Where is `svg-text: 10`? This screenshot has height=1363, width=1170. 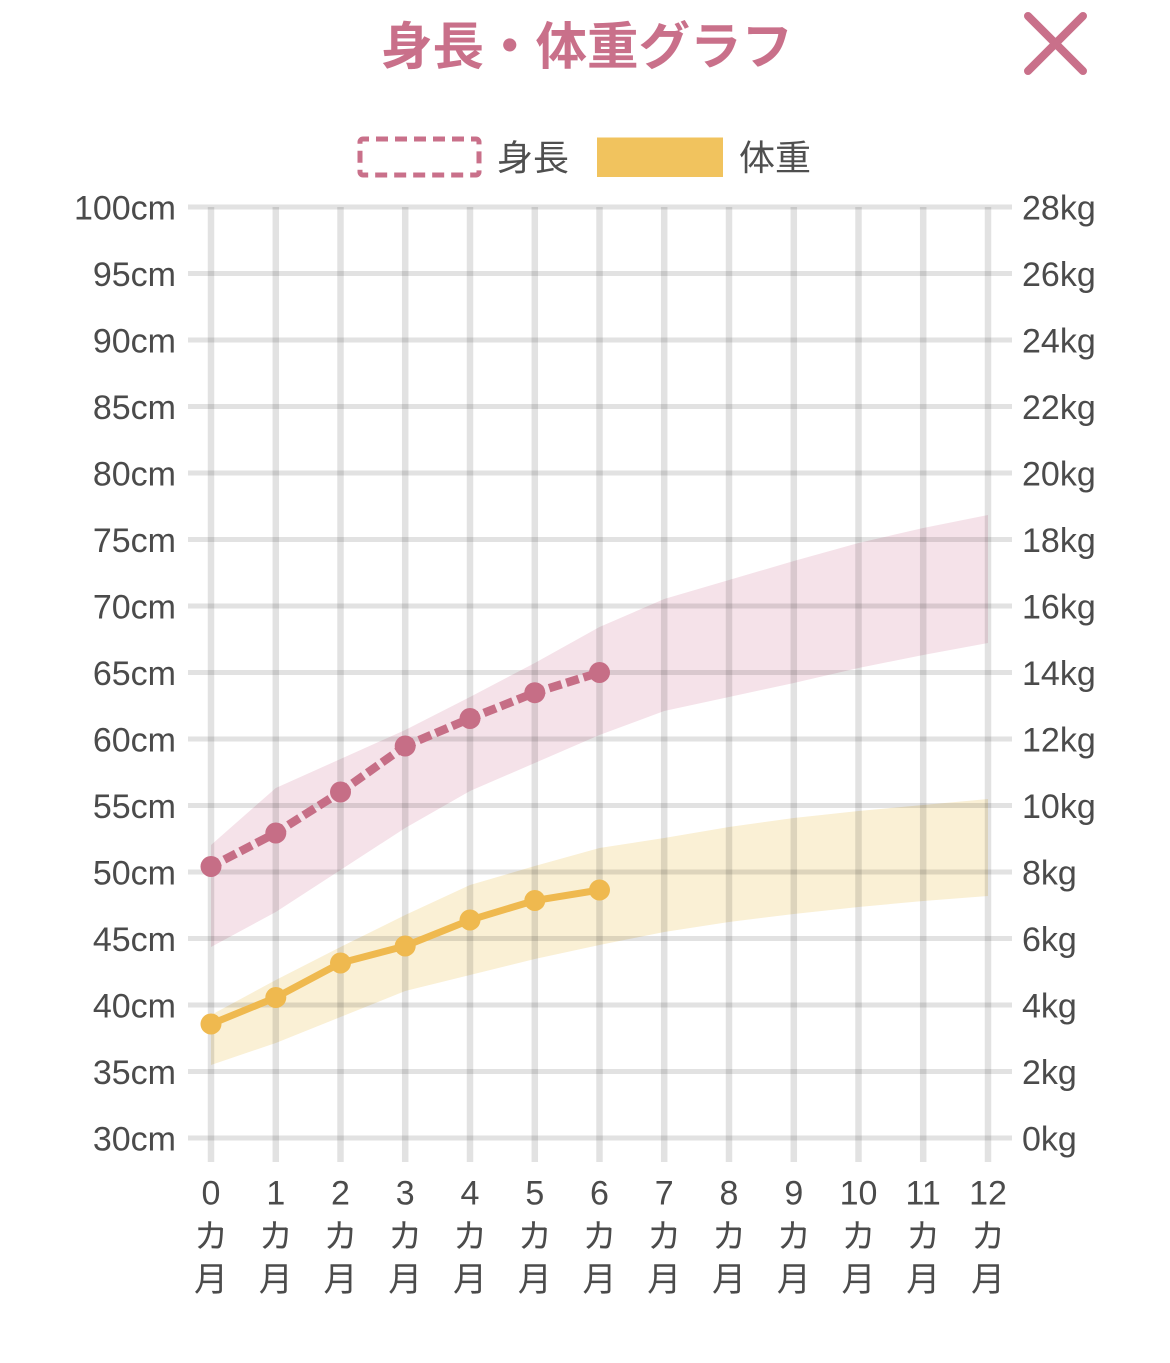 svg-text: 10 is located at coordinates (859, 1194).